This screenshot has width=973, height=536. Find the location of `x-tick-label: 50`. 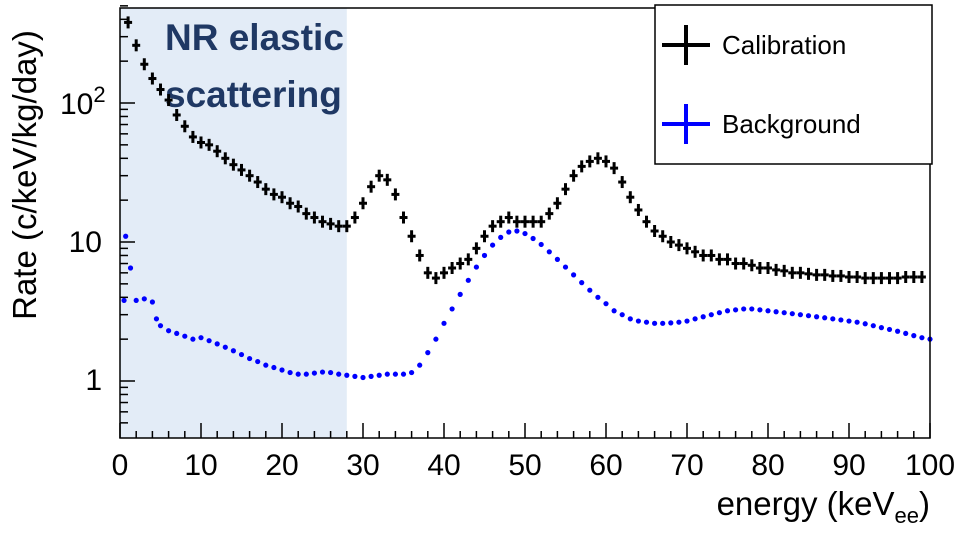

x-tick-label: 50 is located at coordinates (524, 465).